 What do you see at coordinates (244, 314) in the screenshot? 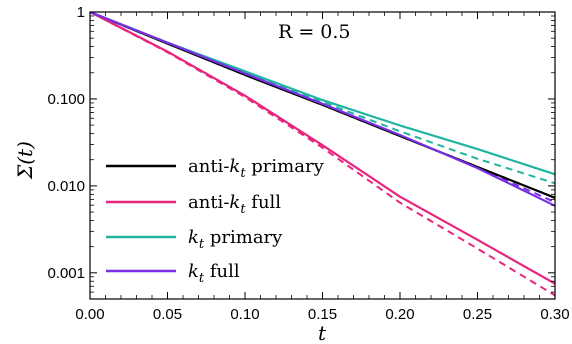
I see `x-tick-label: 0.10` at bounding box center [244, 314].